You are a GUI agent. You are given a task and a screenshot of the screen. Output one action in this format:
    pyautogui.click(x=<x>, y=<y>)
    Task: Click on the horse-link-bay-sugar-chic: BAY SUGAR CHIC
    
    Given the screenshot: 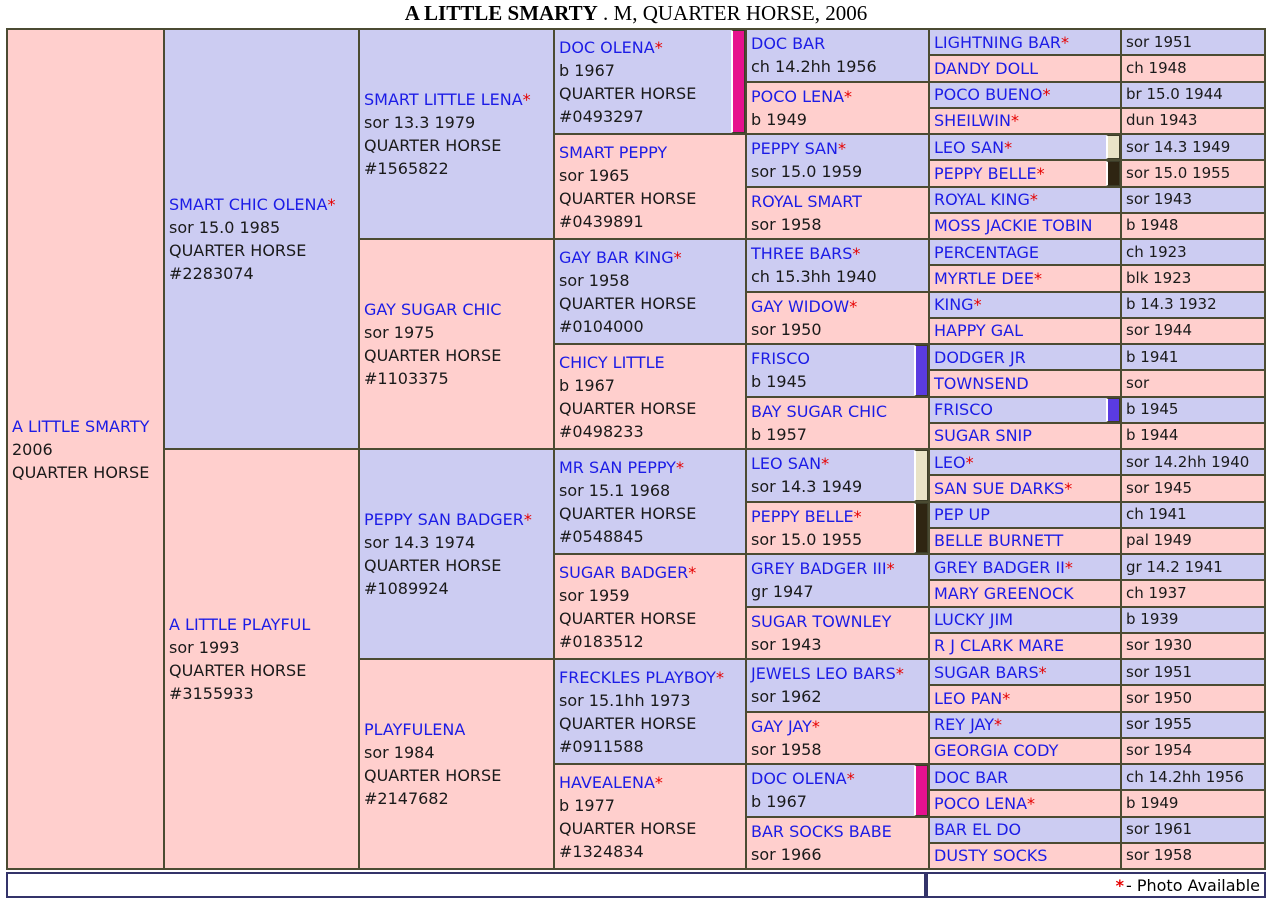 What is the action you would take?
    pyautogui.click(x=819, y=411)
    